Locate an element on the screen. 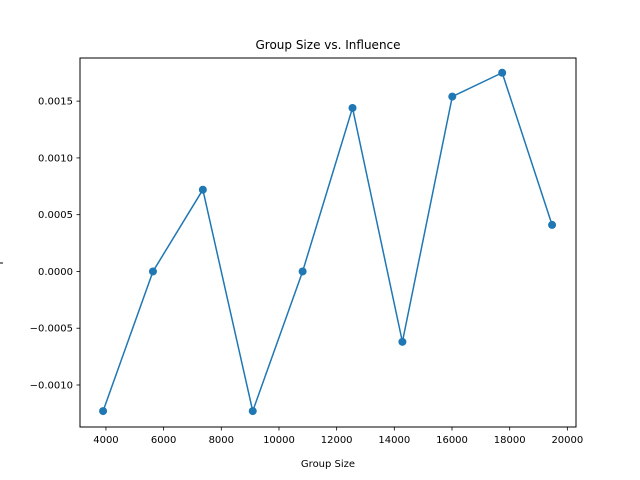 This screenshot has width=640, height=480. y-tick-label: −0.0005 is located at coordinates (51, 329).